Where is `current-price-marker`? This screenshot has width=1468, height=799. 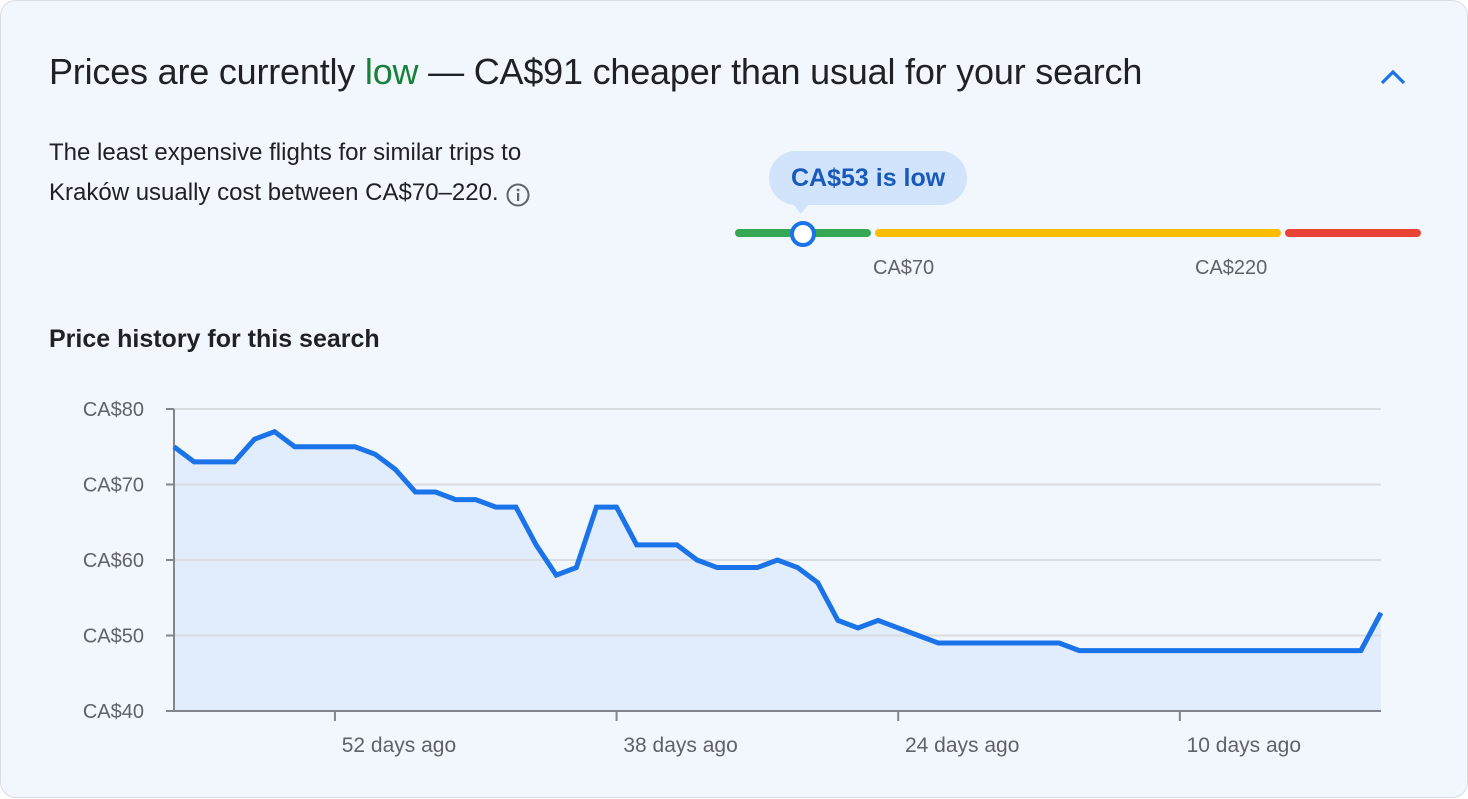
current-price-marker is located at coordinates (803, 234).